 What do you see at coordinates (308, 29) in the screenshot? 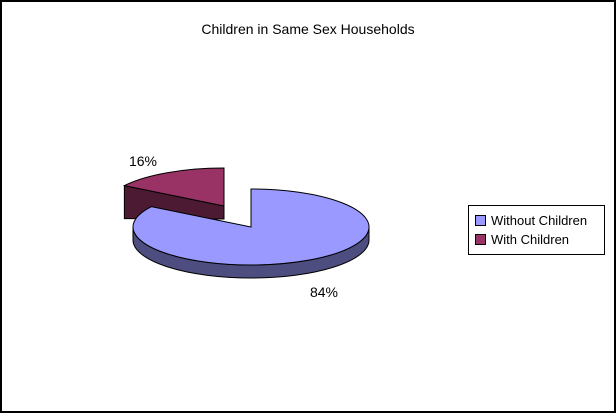
I see `chart-title: Children in Same Sex Households` at bounding box center [308, 29].